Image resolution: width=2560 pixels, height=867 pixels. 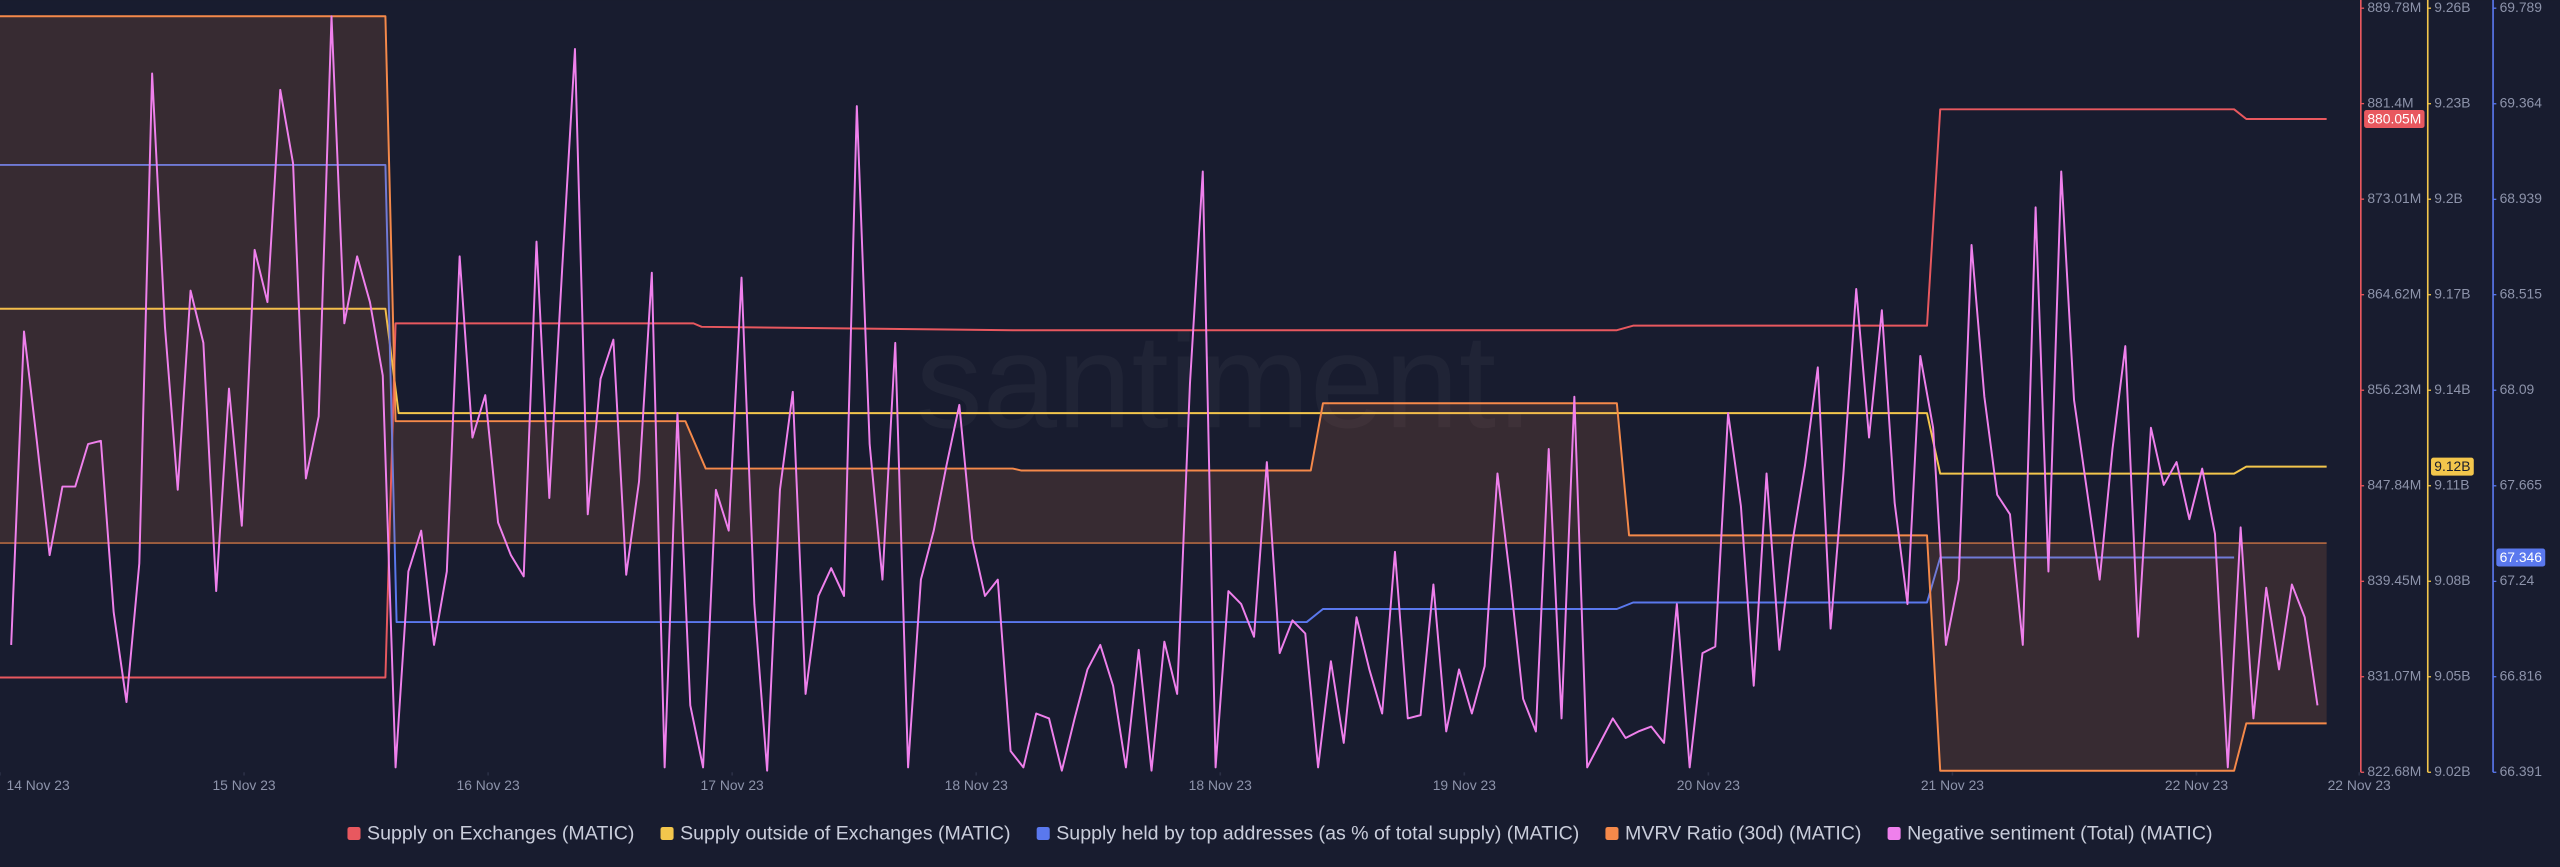 What do you see at coordinates (2521, 771) in the screenshot?
I see `y-tick-label: 66.391` at bounding box center [2521, 771].